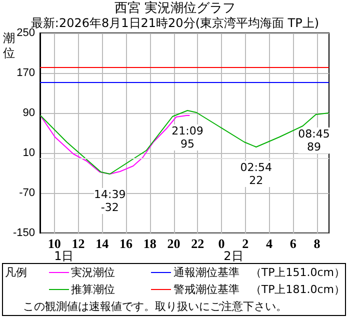 This screenshot has width=350, height=320. Describe the element at coordinates (314, 141) in the screenshot. I see `annotation: 08:45 89` at that location.